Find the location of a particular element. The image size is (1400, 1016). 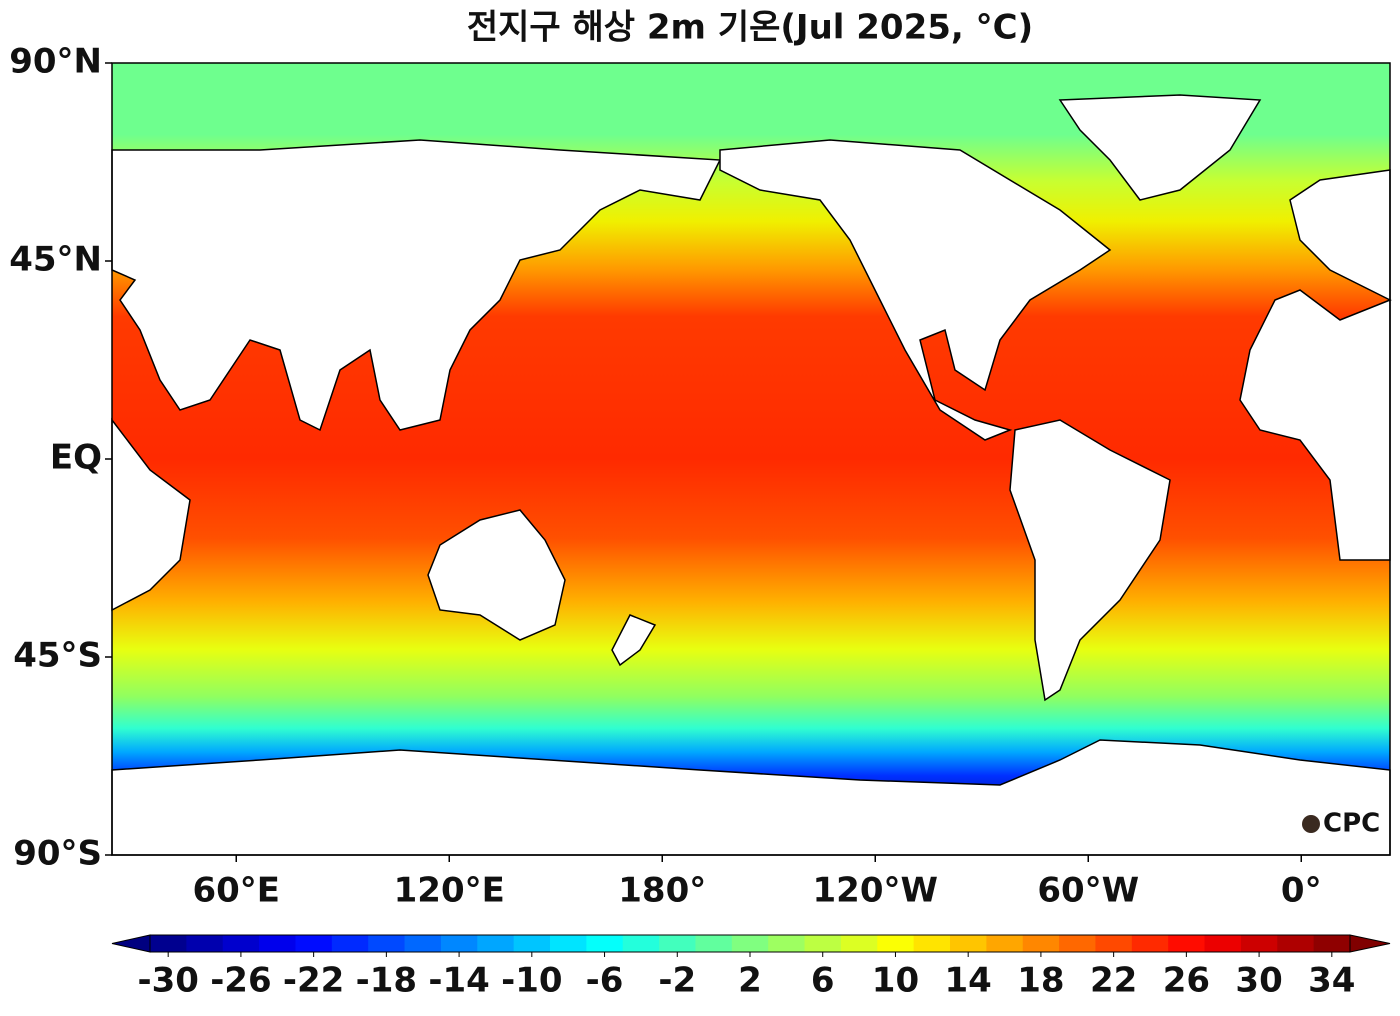

y-tick-label: 45°N is located at coordinates (55, 260).